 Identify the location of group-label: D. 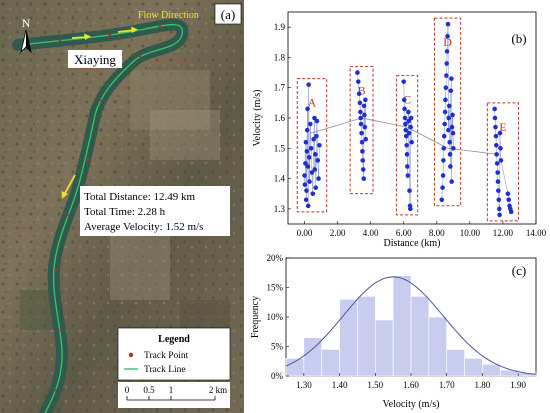
(447, 42).